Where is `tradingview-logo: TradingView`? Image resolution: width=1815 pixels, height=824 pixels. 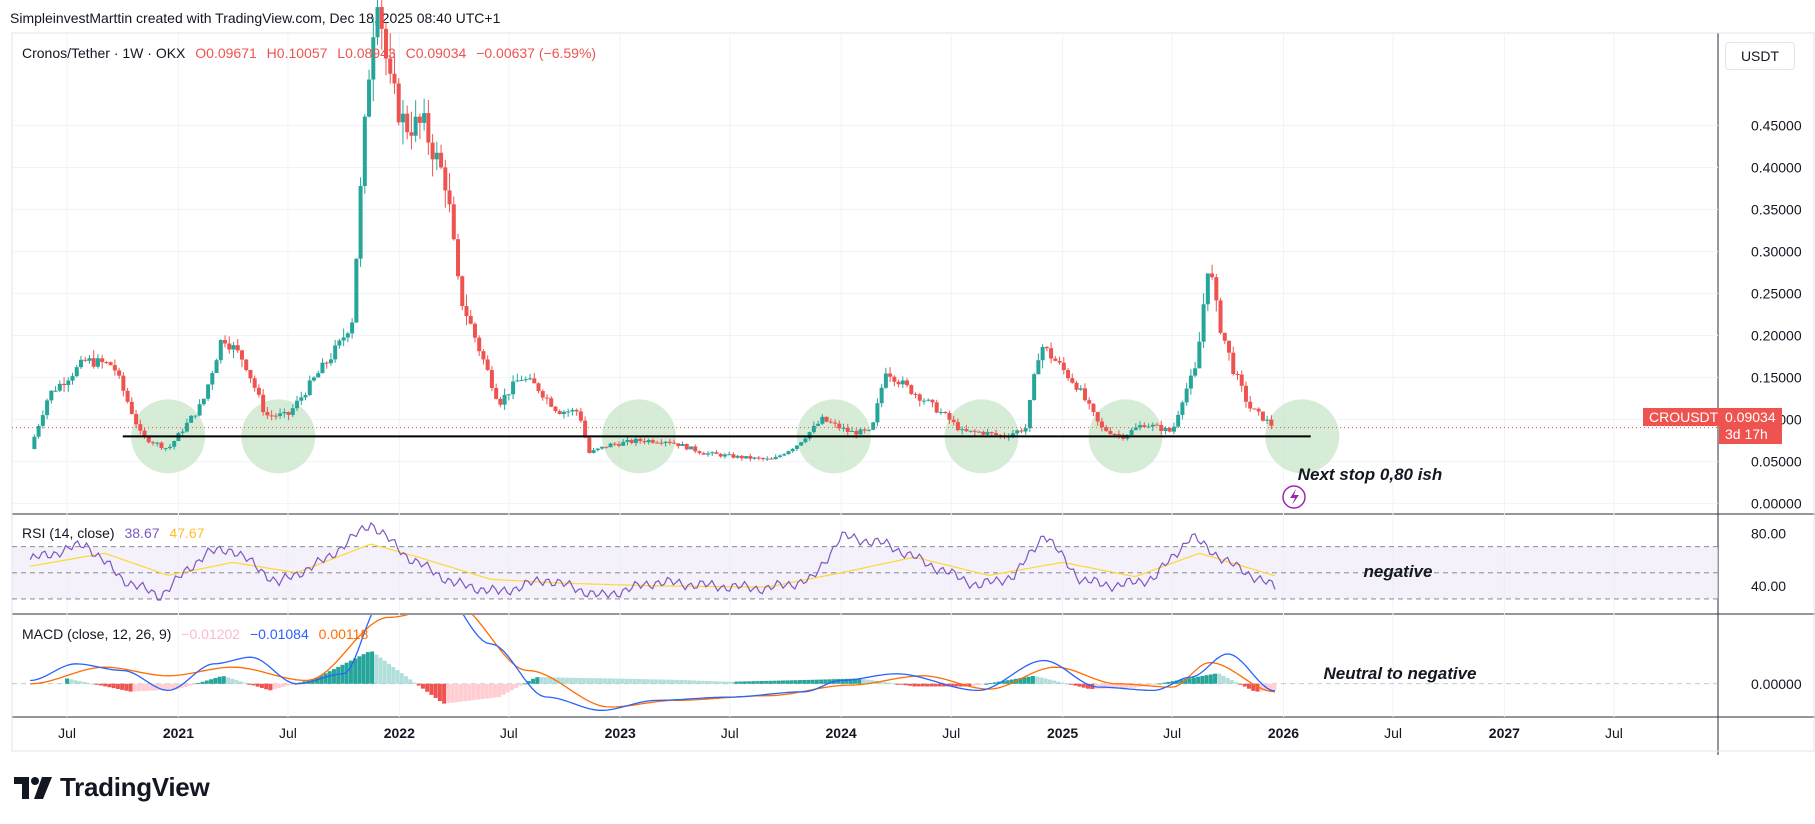
tradingview-logo: TradingView is located at coordinates (112, 787).